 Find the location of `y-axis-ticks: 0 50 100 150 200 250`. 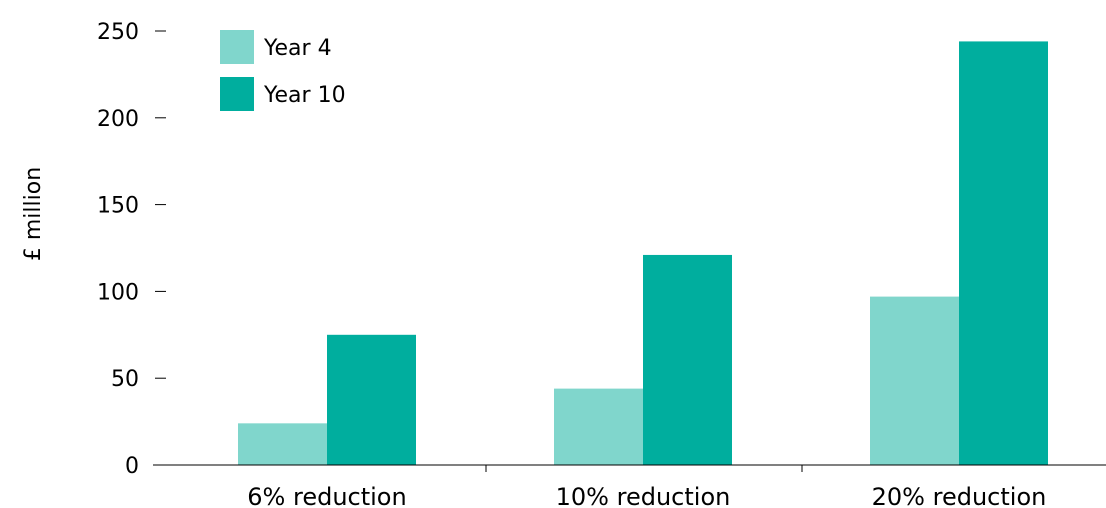

y-axis-ticks: 0 50 100 150 200 250 is located at coordinates (131, 249).